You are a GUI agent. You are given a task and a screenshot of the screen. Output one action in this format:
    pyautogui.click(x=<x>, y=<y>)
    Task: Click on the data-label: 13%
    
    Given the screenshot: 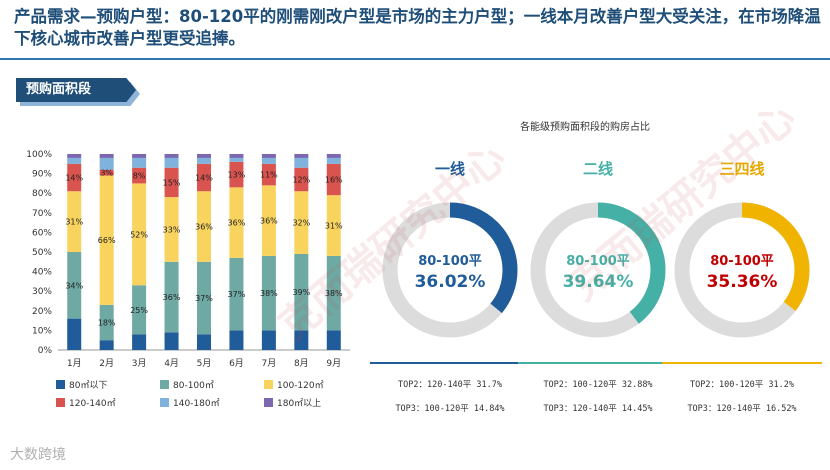 What is the action you would take?
    pyautogui.click(x=237, y=175)
    